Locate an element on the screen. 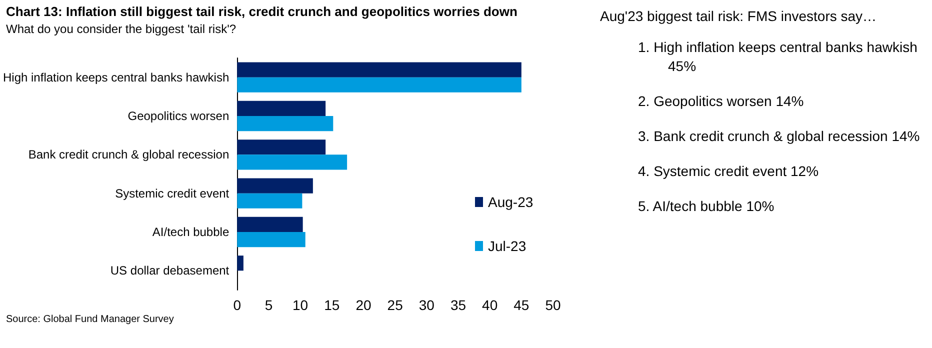  x-tick-label: 10 is located at coordinates (300, 305).